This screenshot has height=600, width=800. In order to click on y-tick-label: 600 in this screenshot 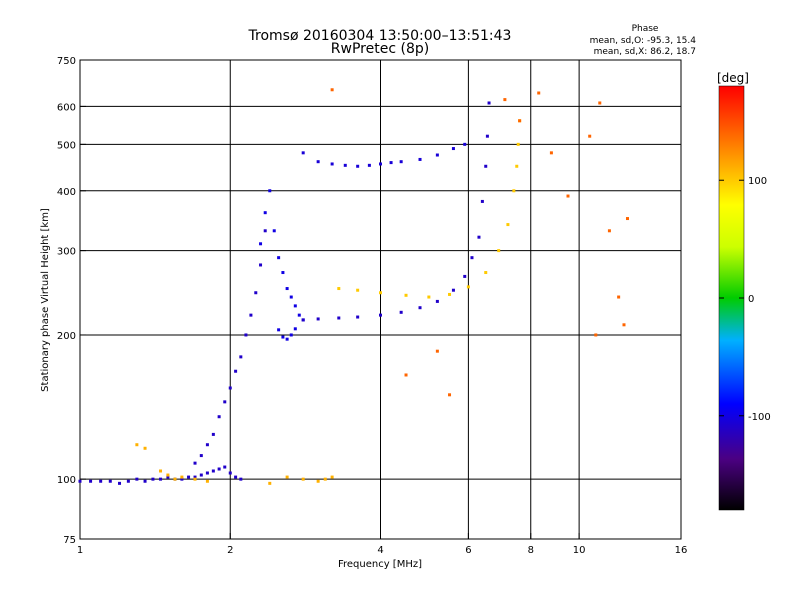, I will do `click(66, 107)`.